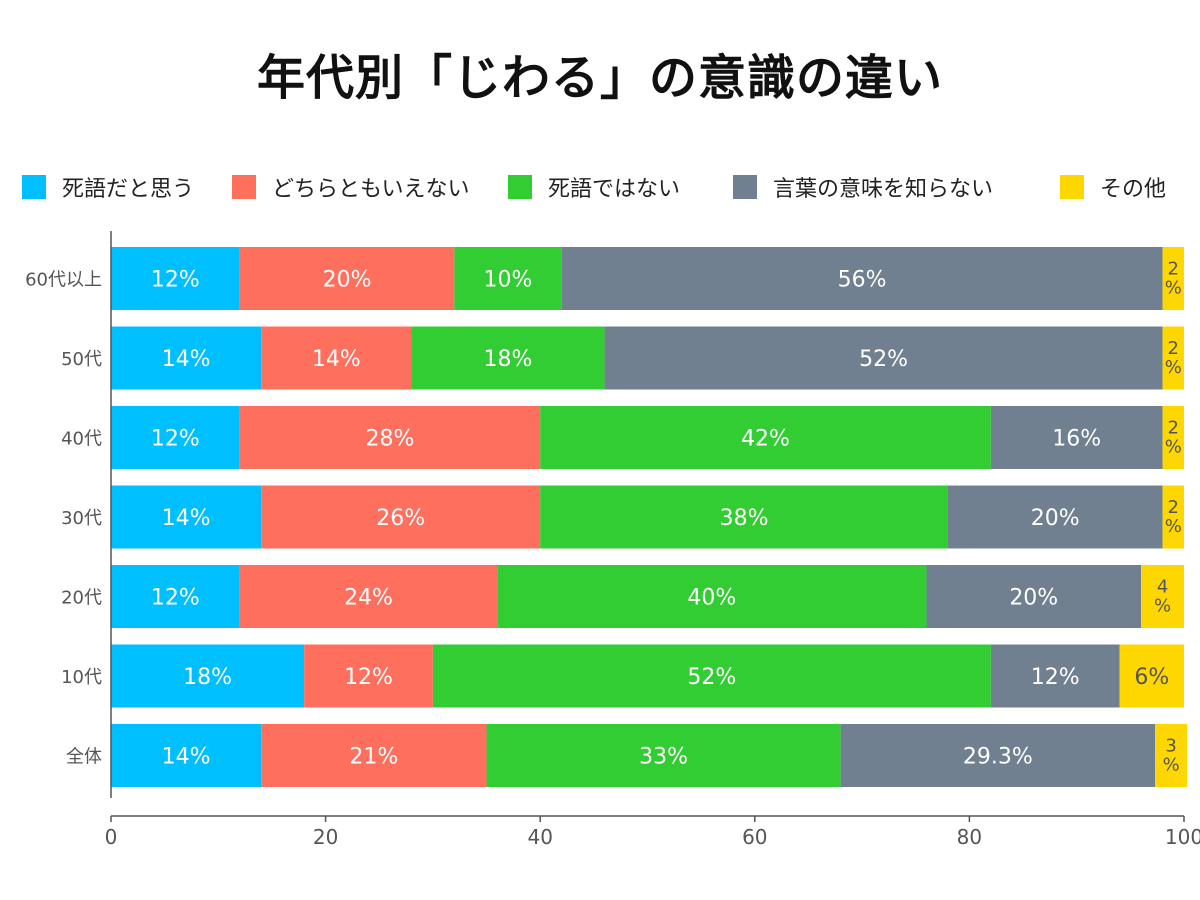  Describe the element at coordinates (325, 837) in the screenshot. I see `x-tick-label: 20` at that location.